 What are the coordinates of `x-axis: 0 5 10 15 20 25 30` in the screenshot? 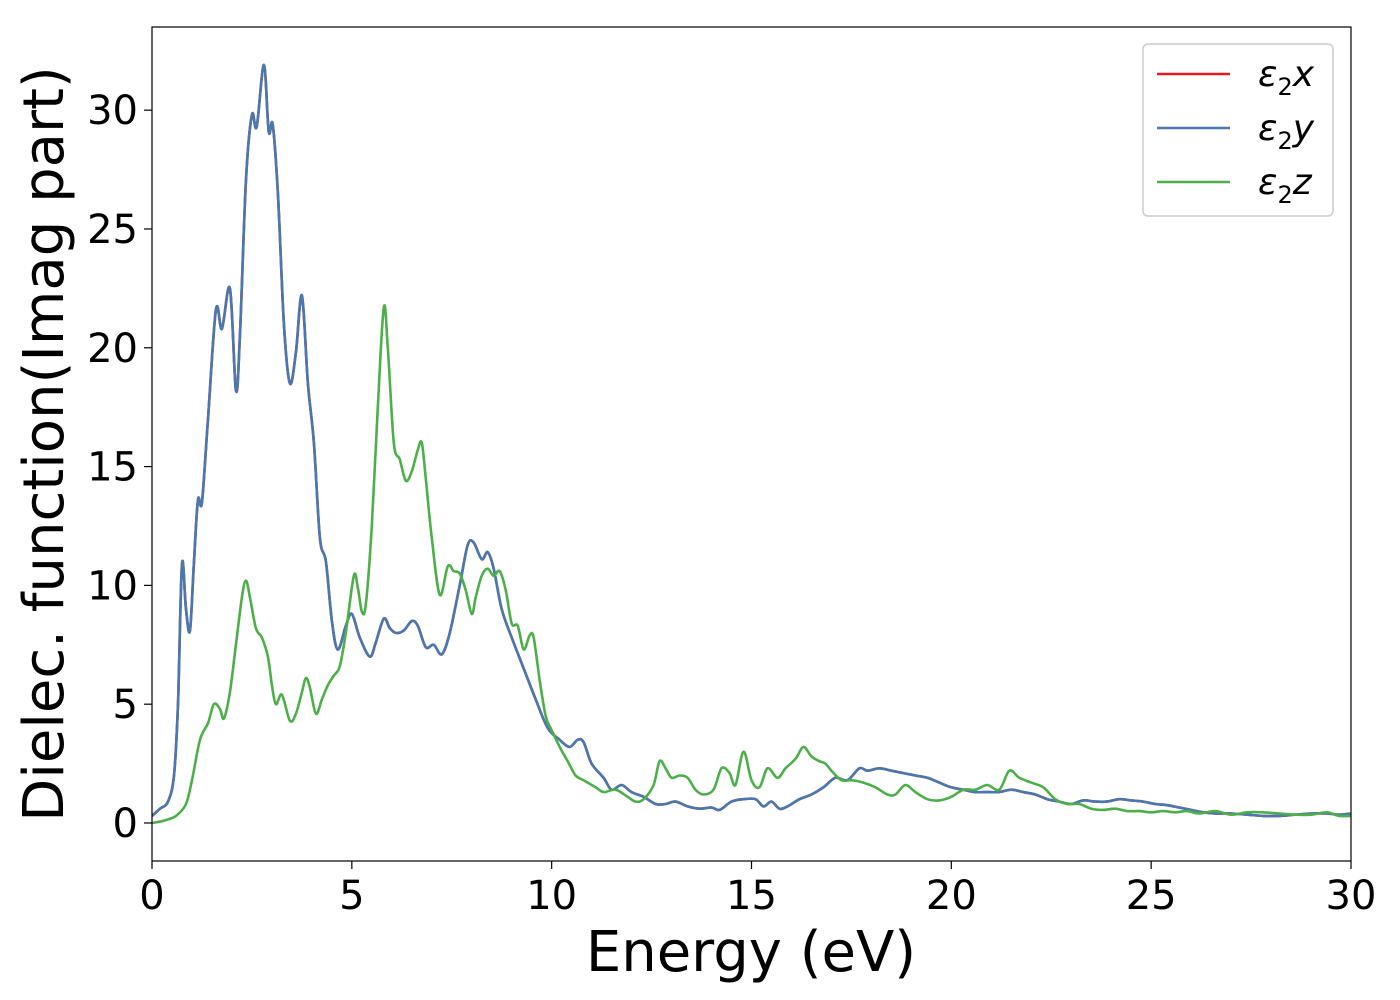 It's located at (757, 890).